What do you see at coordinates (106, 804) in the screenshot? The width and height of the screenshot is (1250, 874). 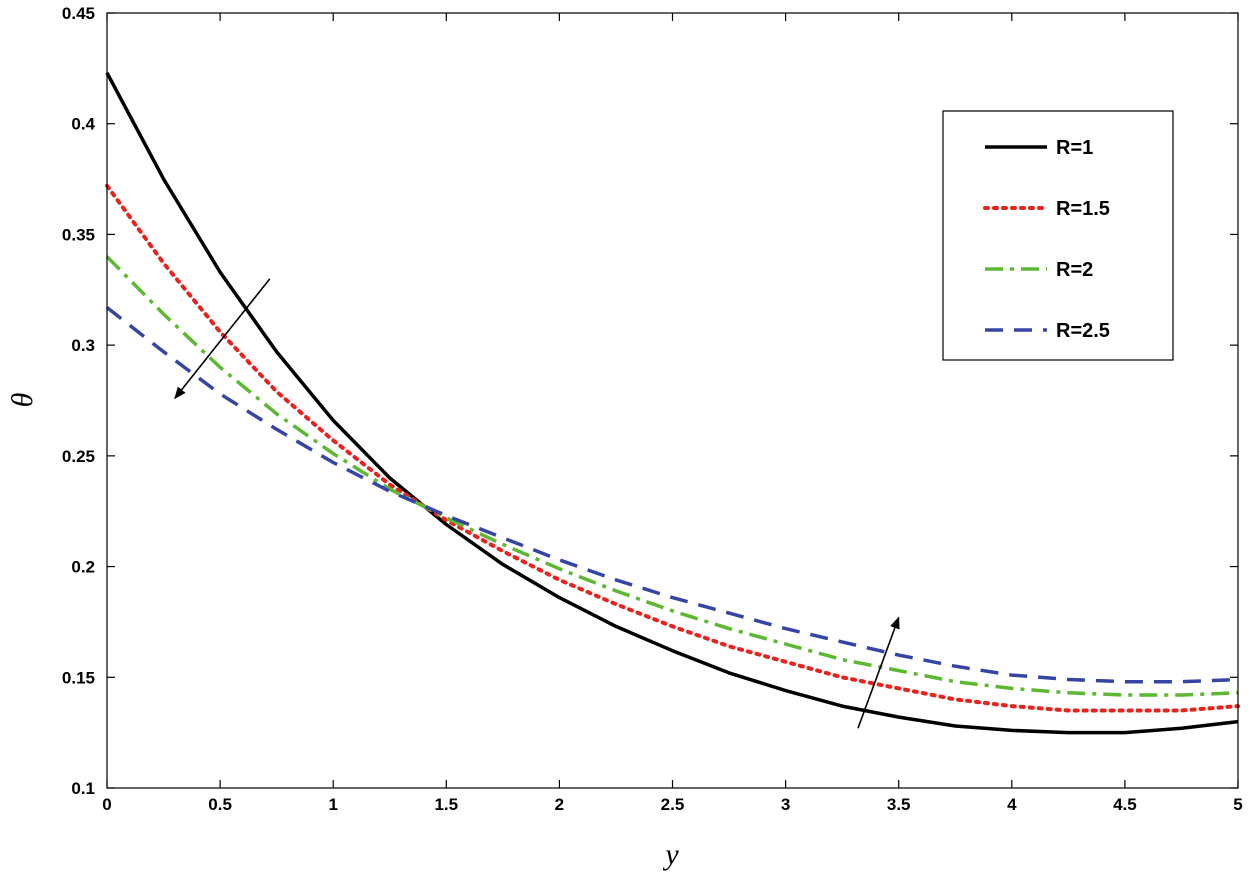 I see `x-tick-label: 0` at bounding box center [106, 804].